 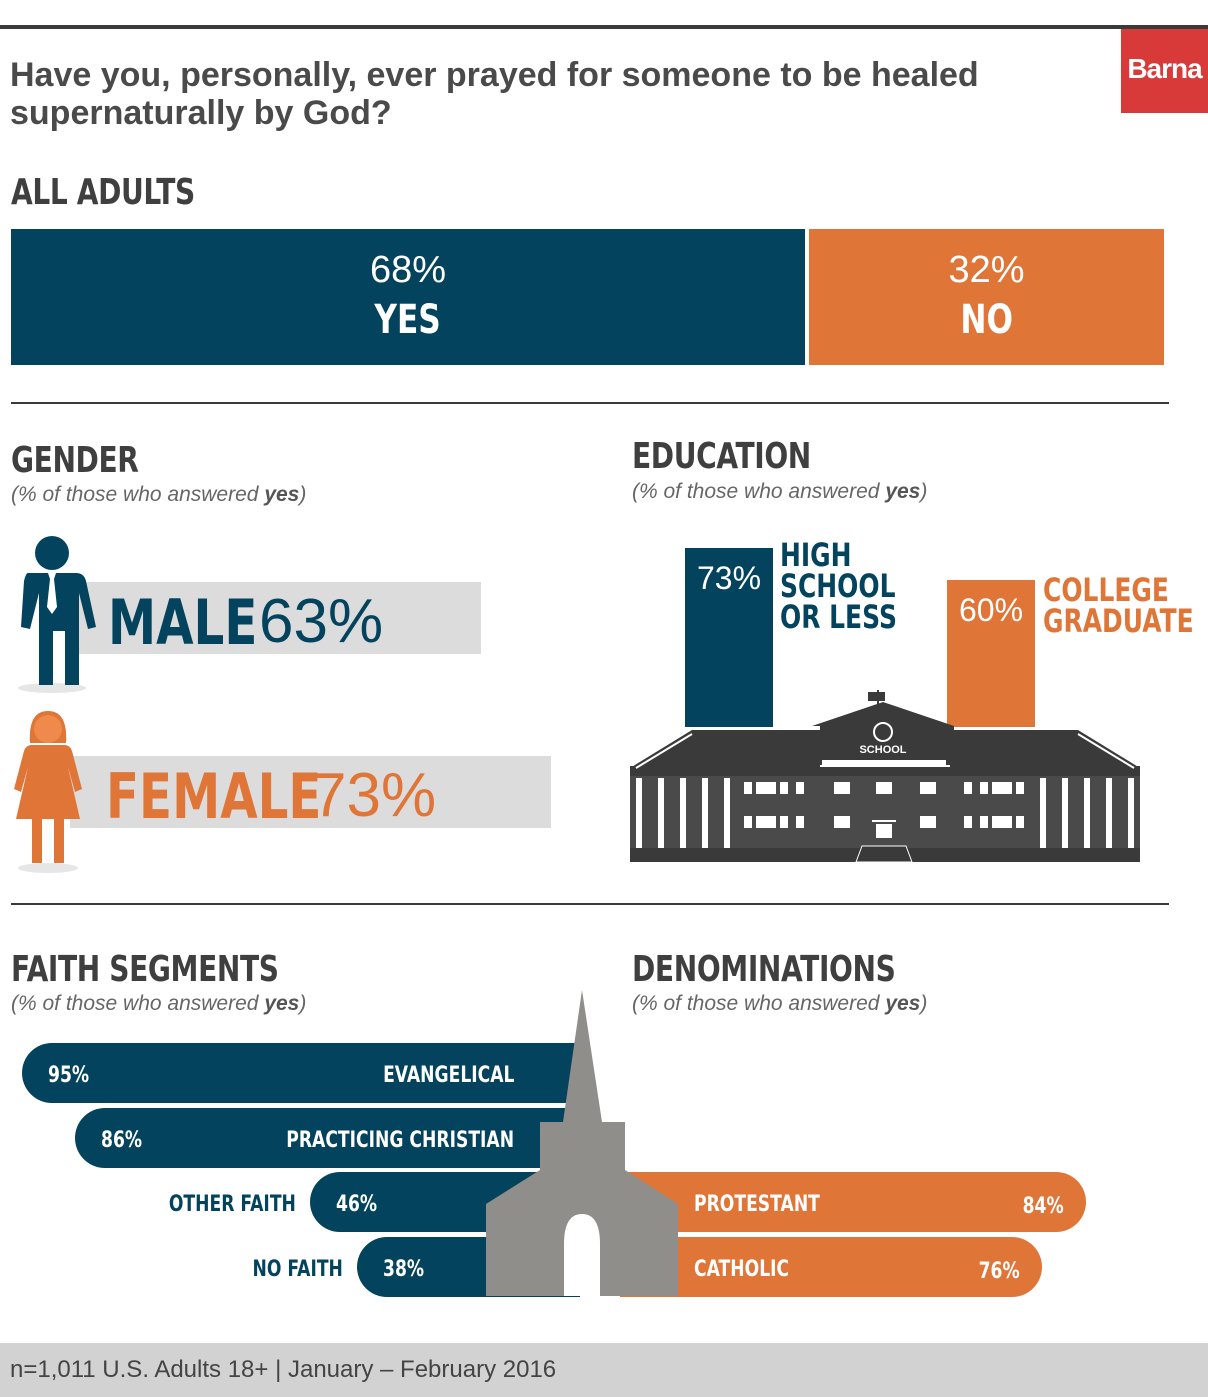 I want to click on denomination-bar-value-text: 76%, so click(x=999, y=1271).